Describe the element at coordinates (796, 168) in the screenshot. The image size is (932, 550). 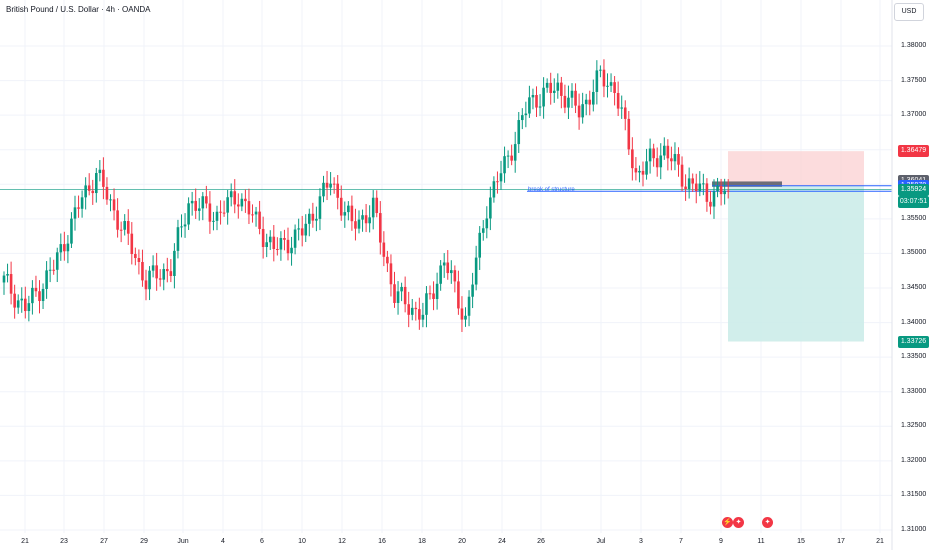
I see `stop-loss-zone` at that location.